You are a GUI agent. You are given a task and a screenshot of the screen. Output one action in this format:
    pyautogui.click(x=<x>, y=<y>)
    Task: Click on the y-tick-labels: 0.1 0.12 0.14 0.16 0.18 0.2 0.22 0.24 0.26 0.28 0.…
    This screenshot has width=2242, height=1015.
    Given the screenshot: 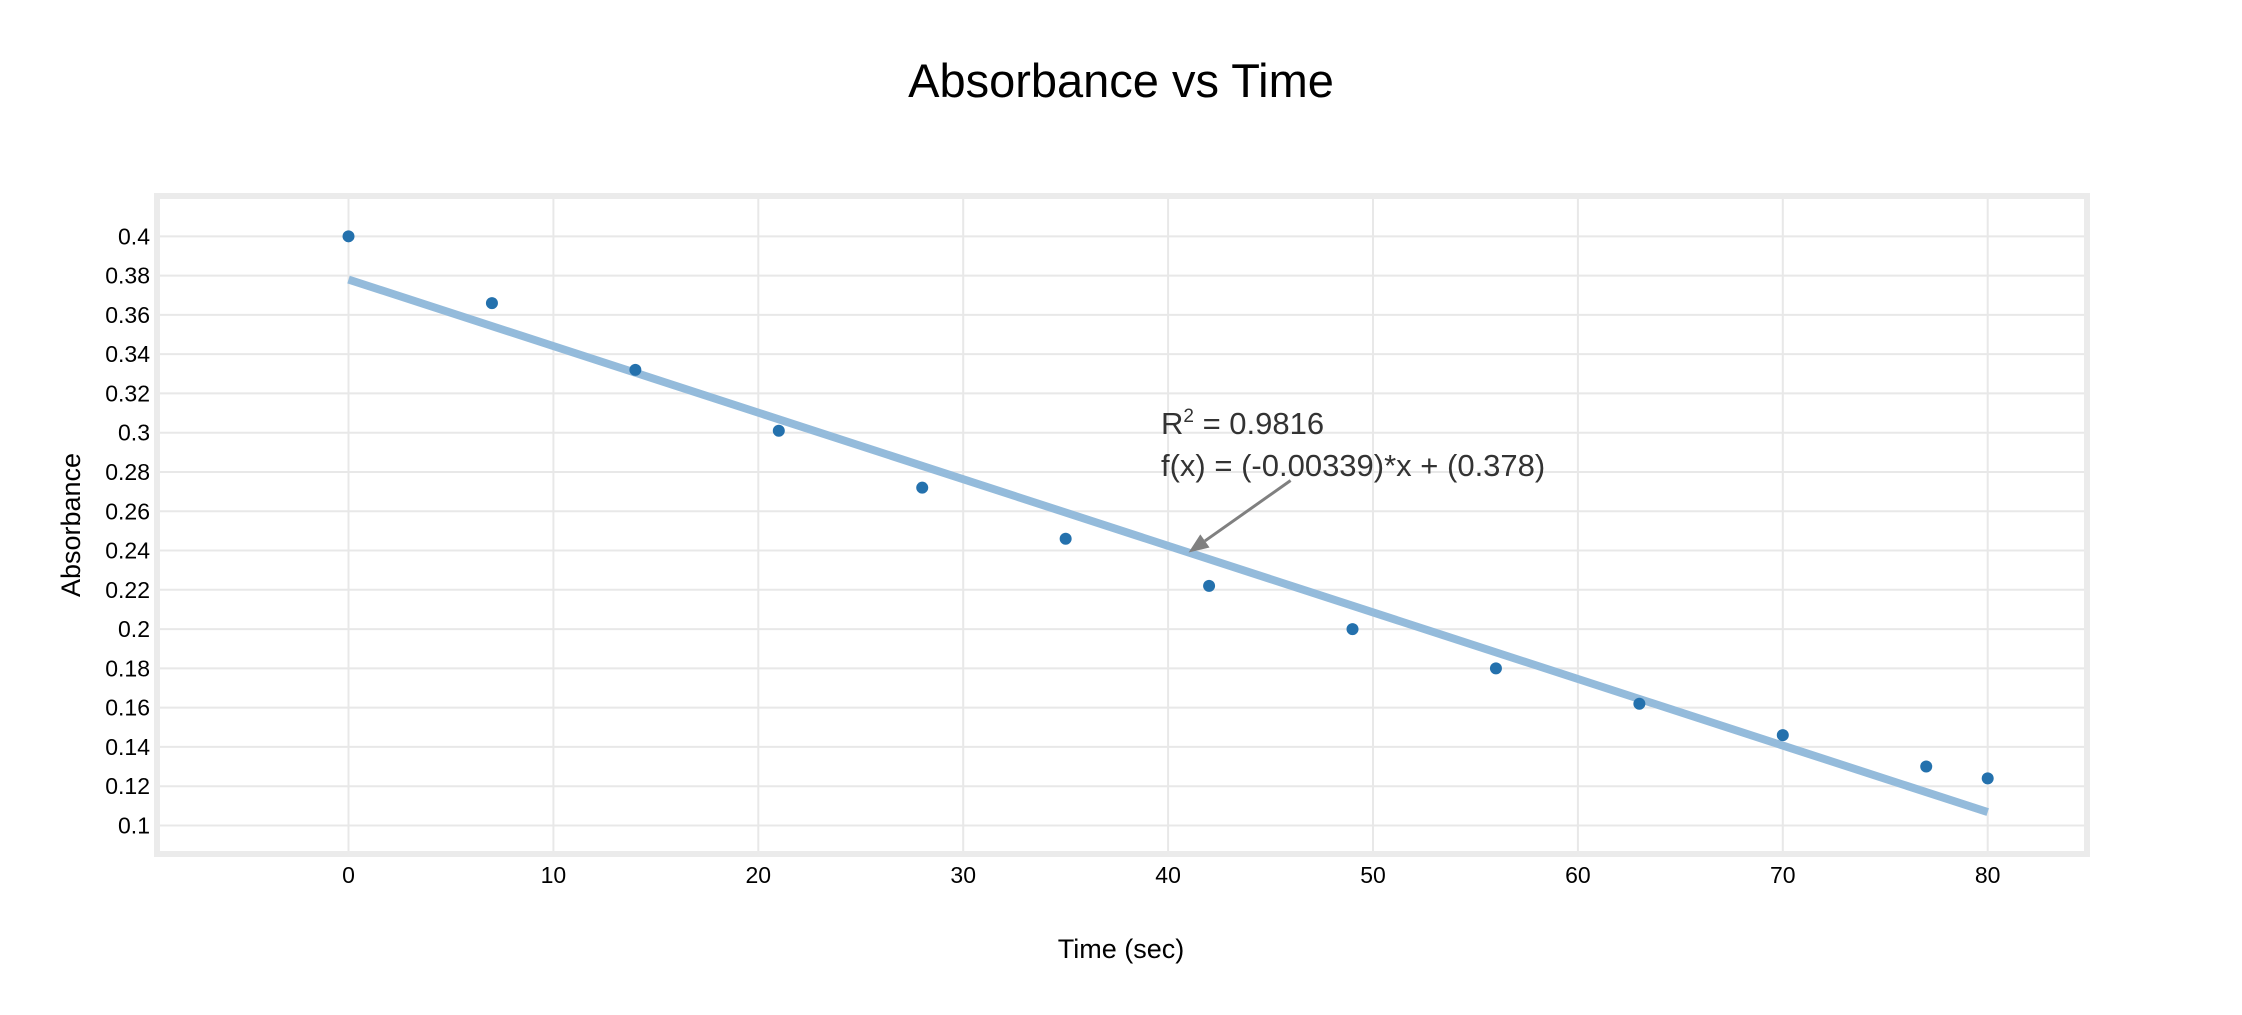 What is the action you would take?
    pyautogui.click(x=127, y=530)
    